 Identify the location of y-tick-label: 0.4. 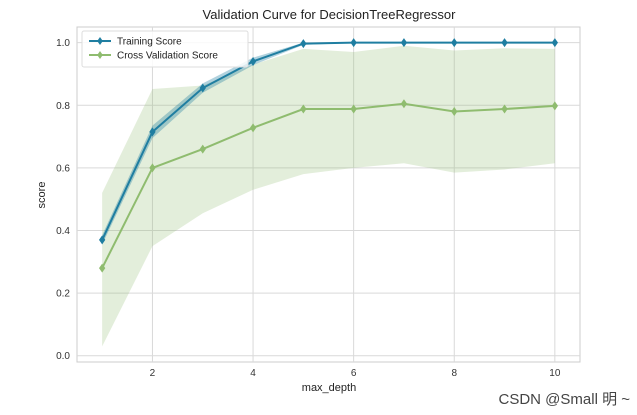
(63, 231).